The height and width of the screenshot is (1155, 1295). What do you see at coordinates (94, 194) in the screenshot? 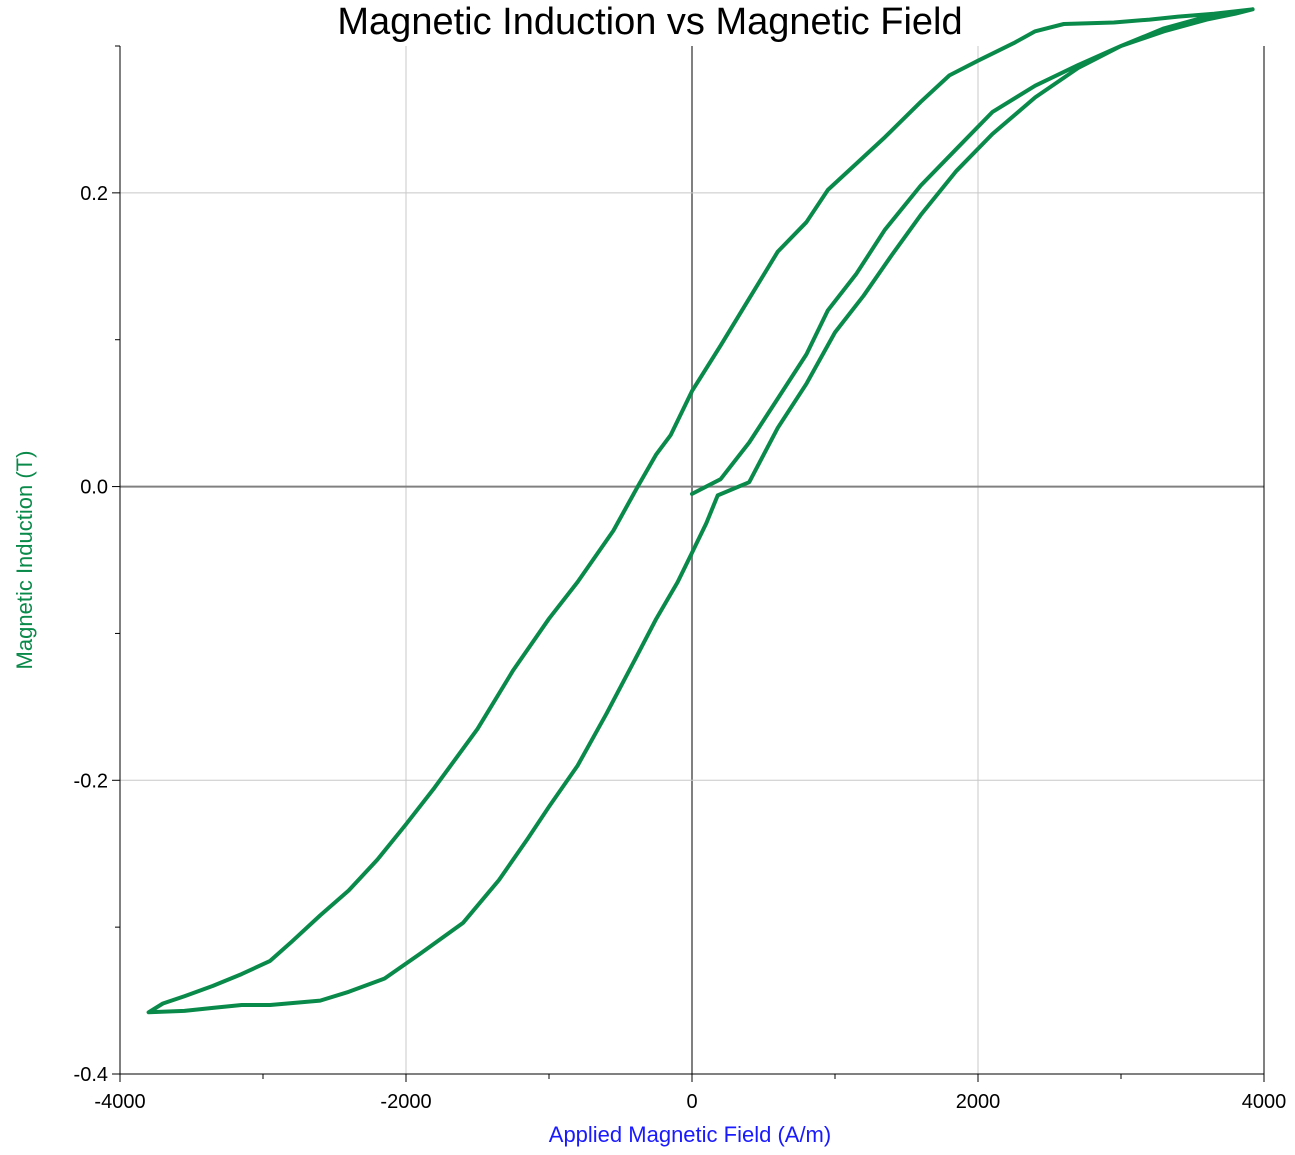
I see `y-tick-label: 0.2` at bounding box center [94, 194].